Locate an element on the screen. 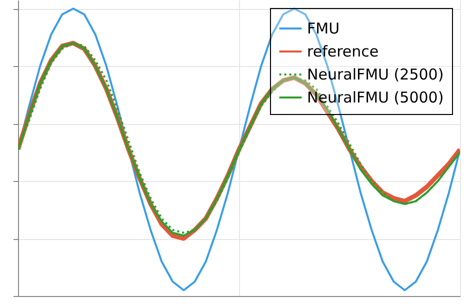  legend-label: NeuralFMU (2500) is located at coordinates (375, 75).